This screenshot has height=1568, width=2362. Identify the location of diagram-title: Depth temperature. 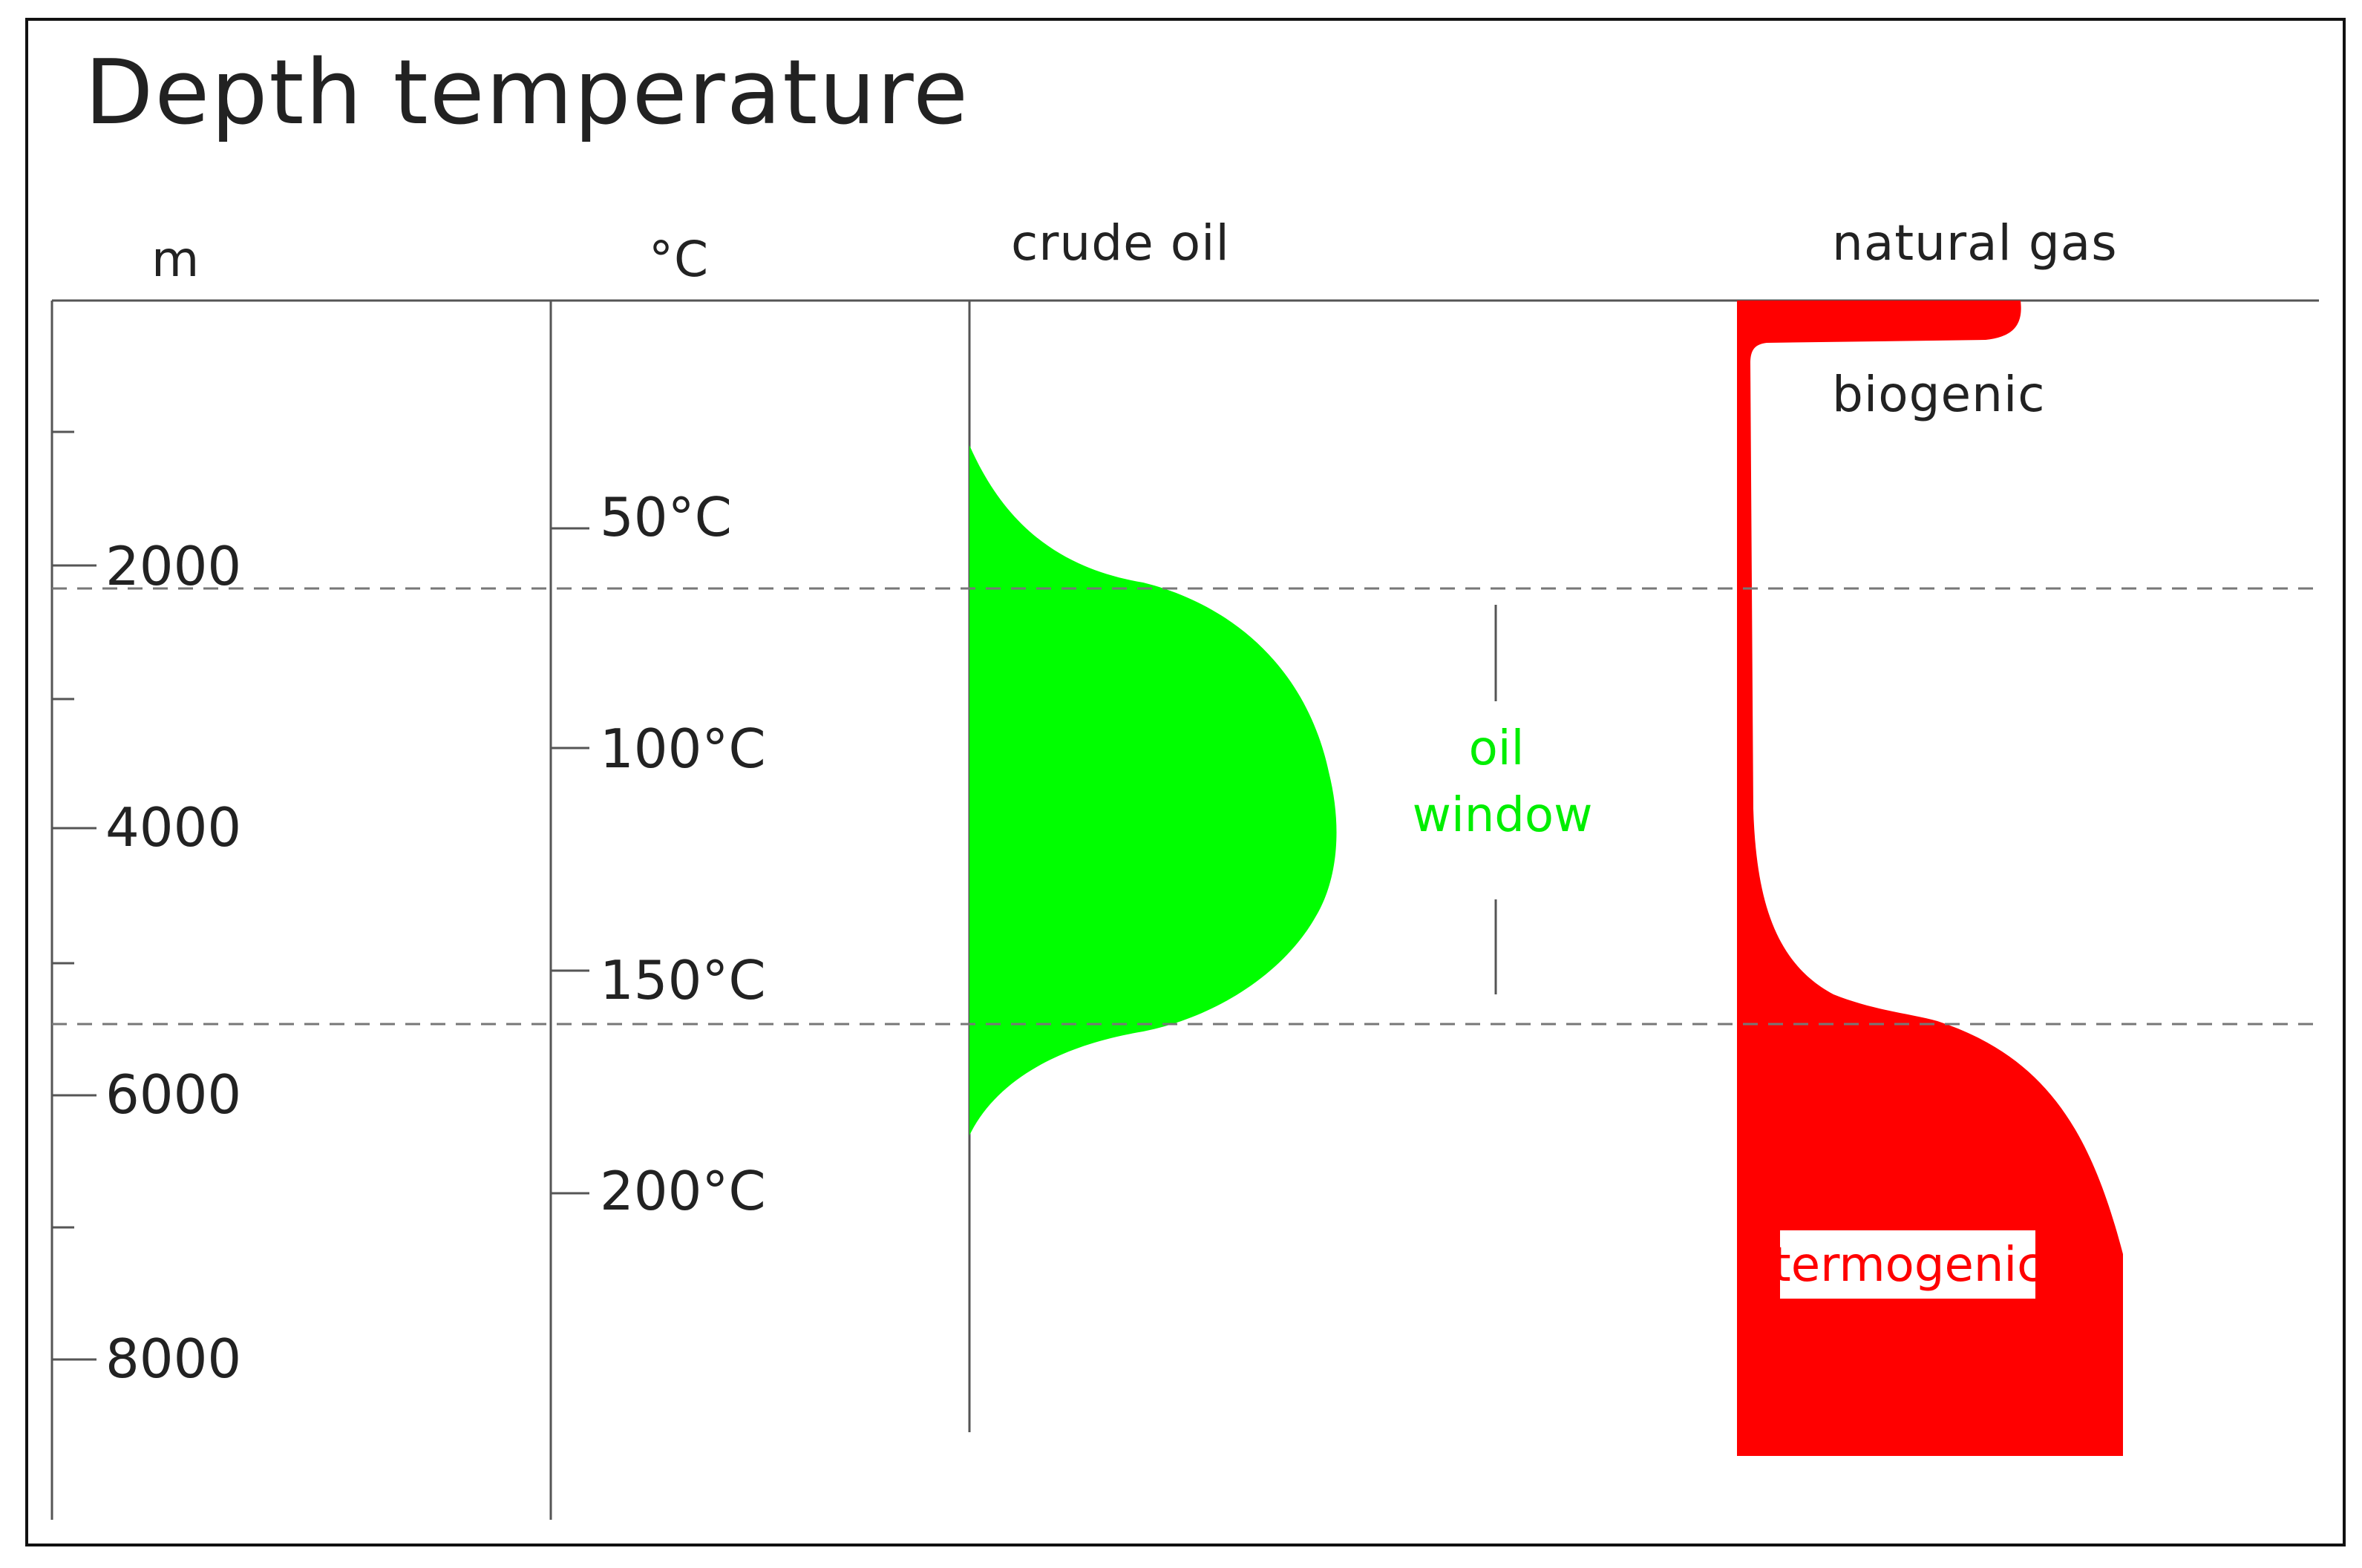
(527, 93).